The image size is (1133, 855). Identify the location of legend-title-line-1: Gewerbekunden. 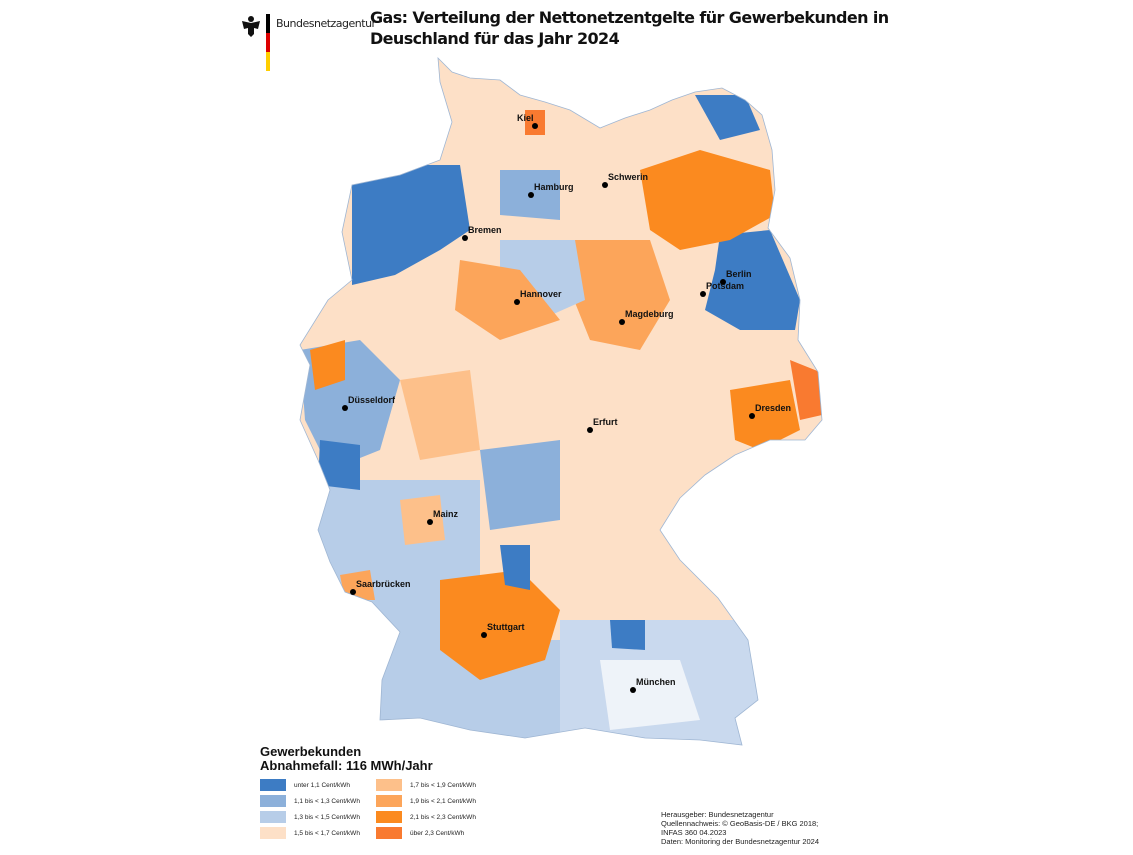
(311, 751).